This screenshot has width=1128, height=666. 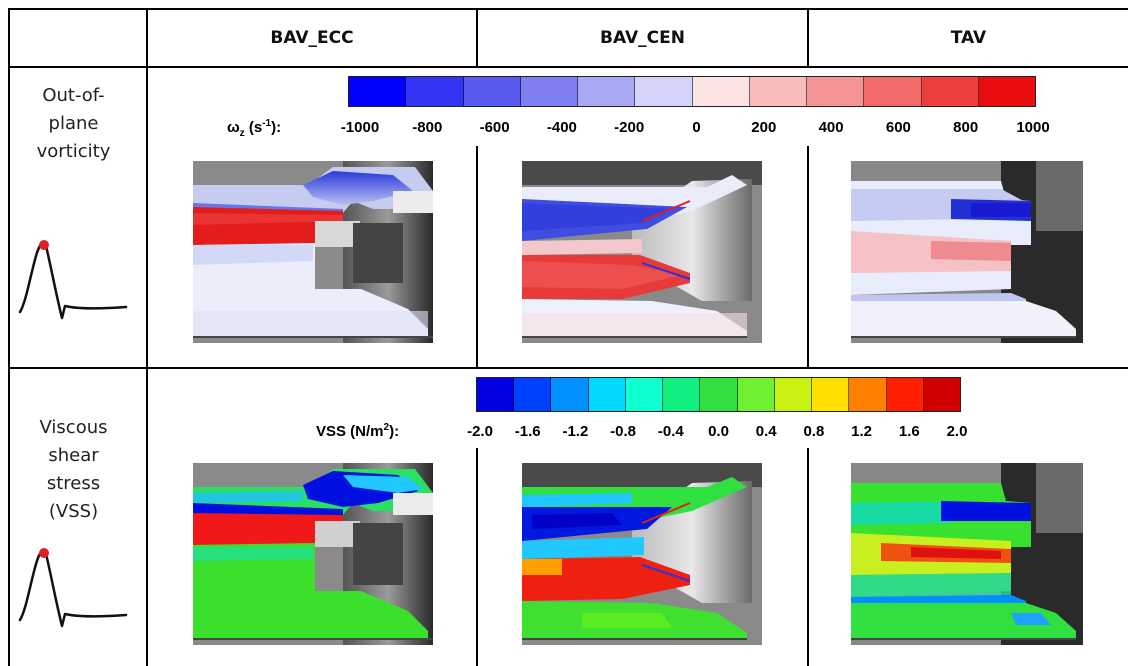 I want to click on row-label-vss: Viscous shear stress (VSS), so click(x=73, y=469).